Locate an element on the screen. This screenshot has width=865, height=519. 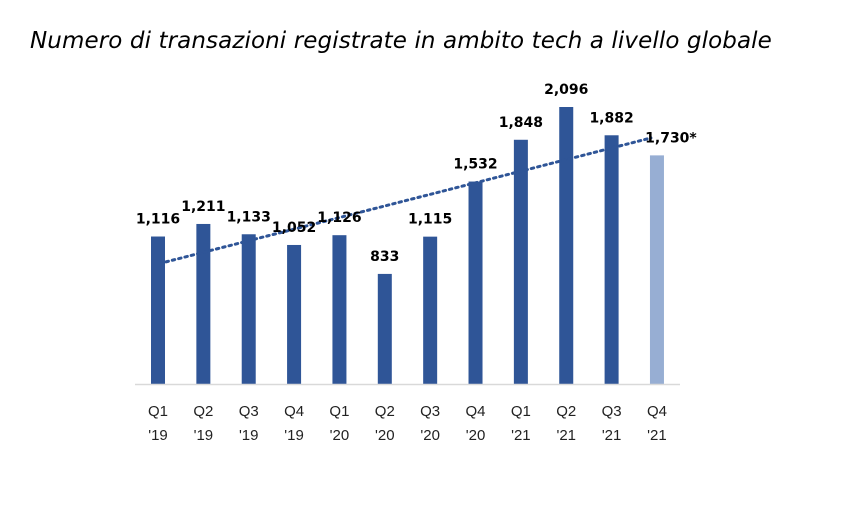
tick-label-quarter-9: Q2 is located at coordinates (566, 411).